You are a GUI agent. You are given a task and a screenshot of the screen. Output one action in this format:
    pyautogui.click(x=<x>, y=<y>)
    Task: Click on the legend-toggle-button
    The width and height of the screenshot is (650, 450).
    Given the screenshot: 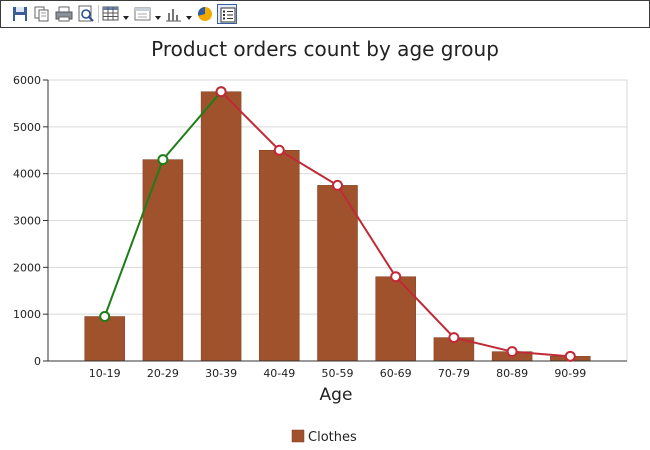 What is the action you would take?
    pyautogui.click(x=227, y=14)
    